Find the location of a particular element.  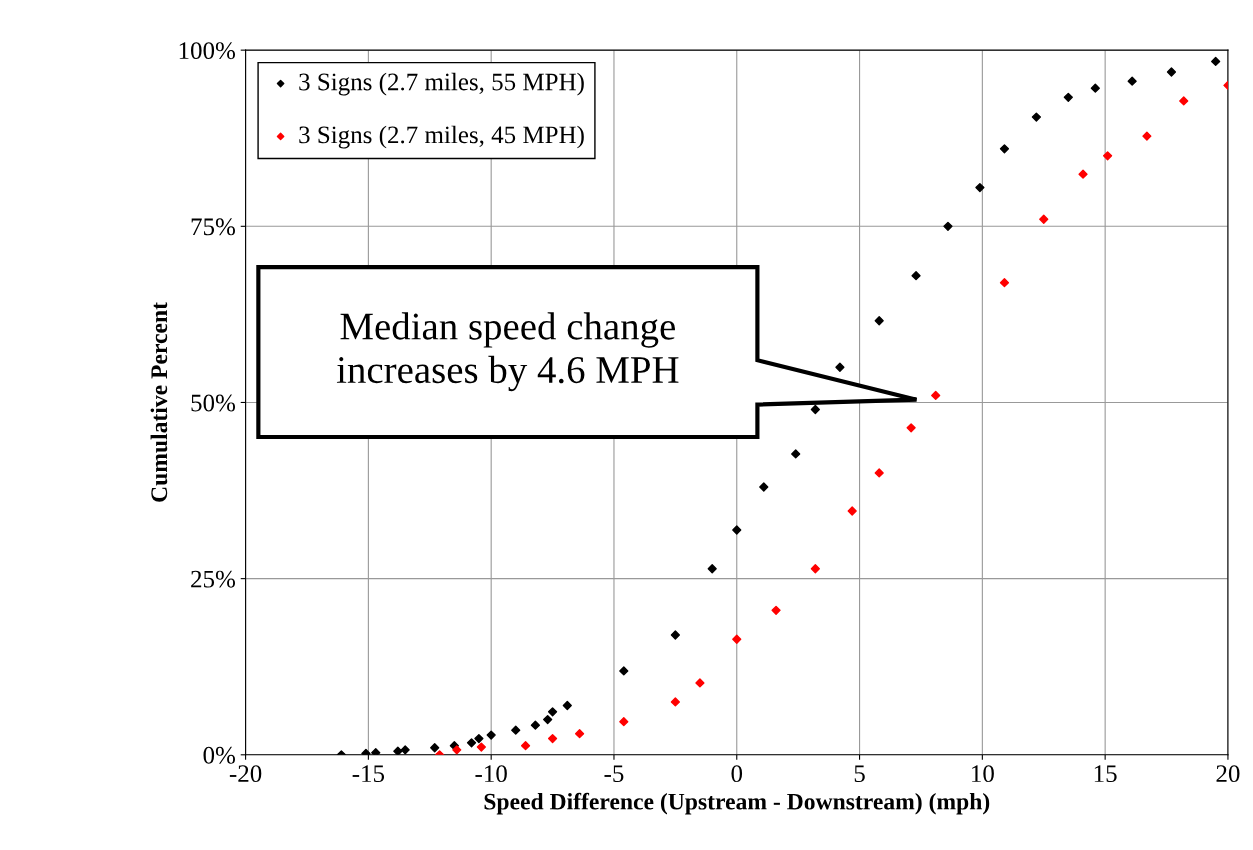

x-tick-label: -20 is located at coordinates (245, 774).